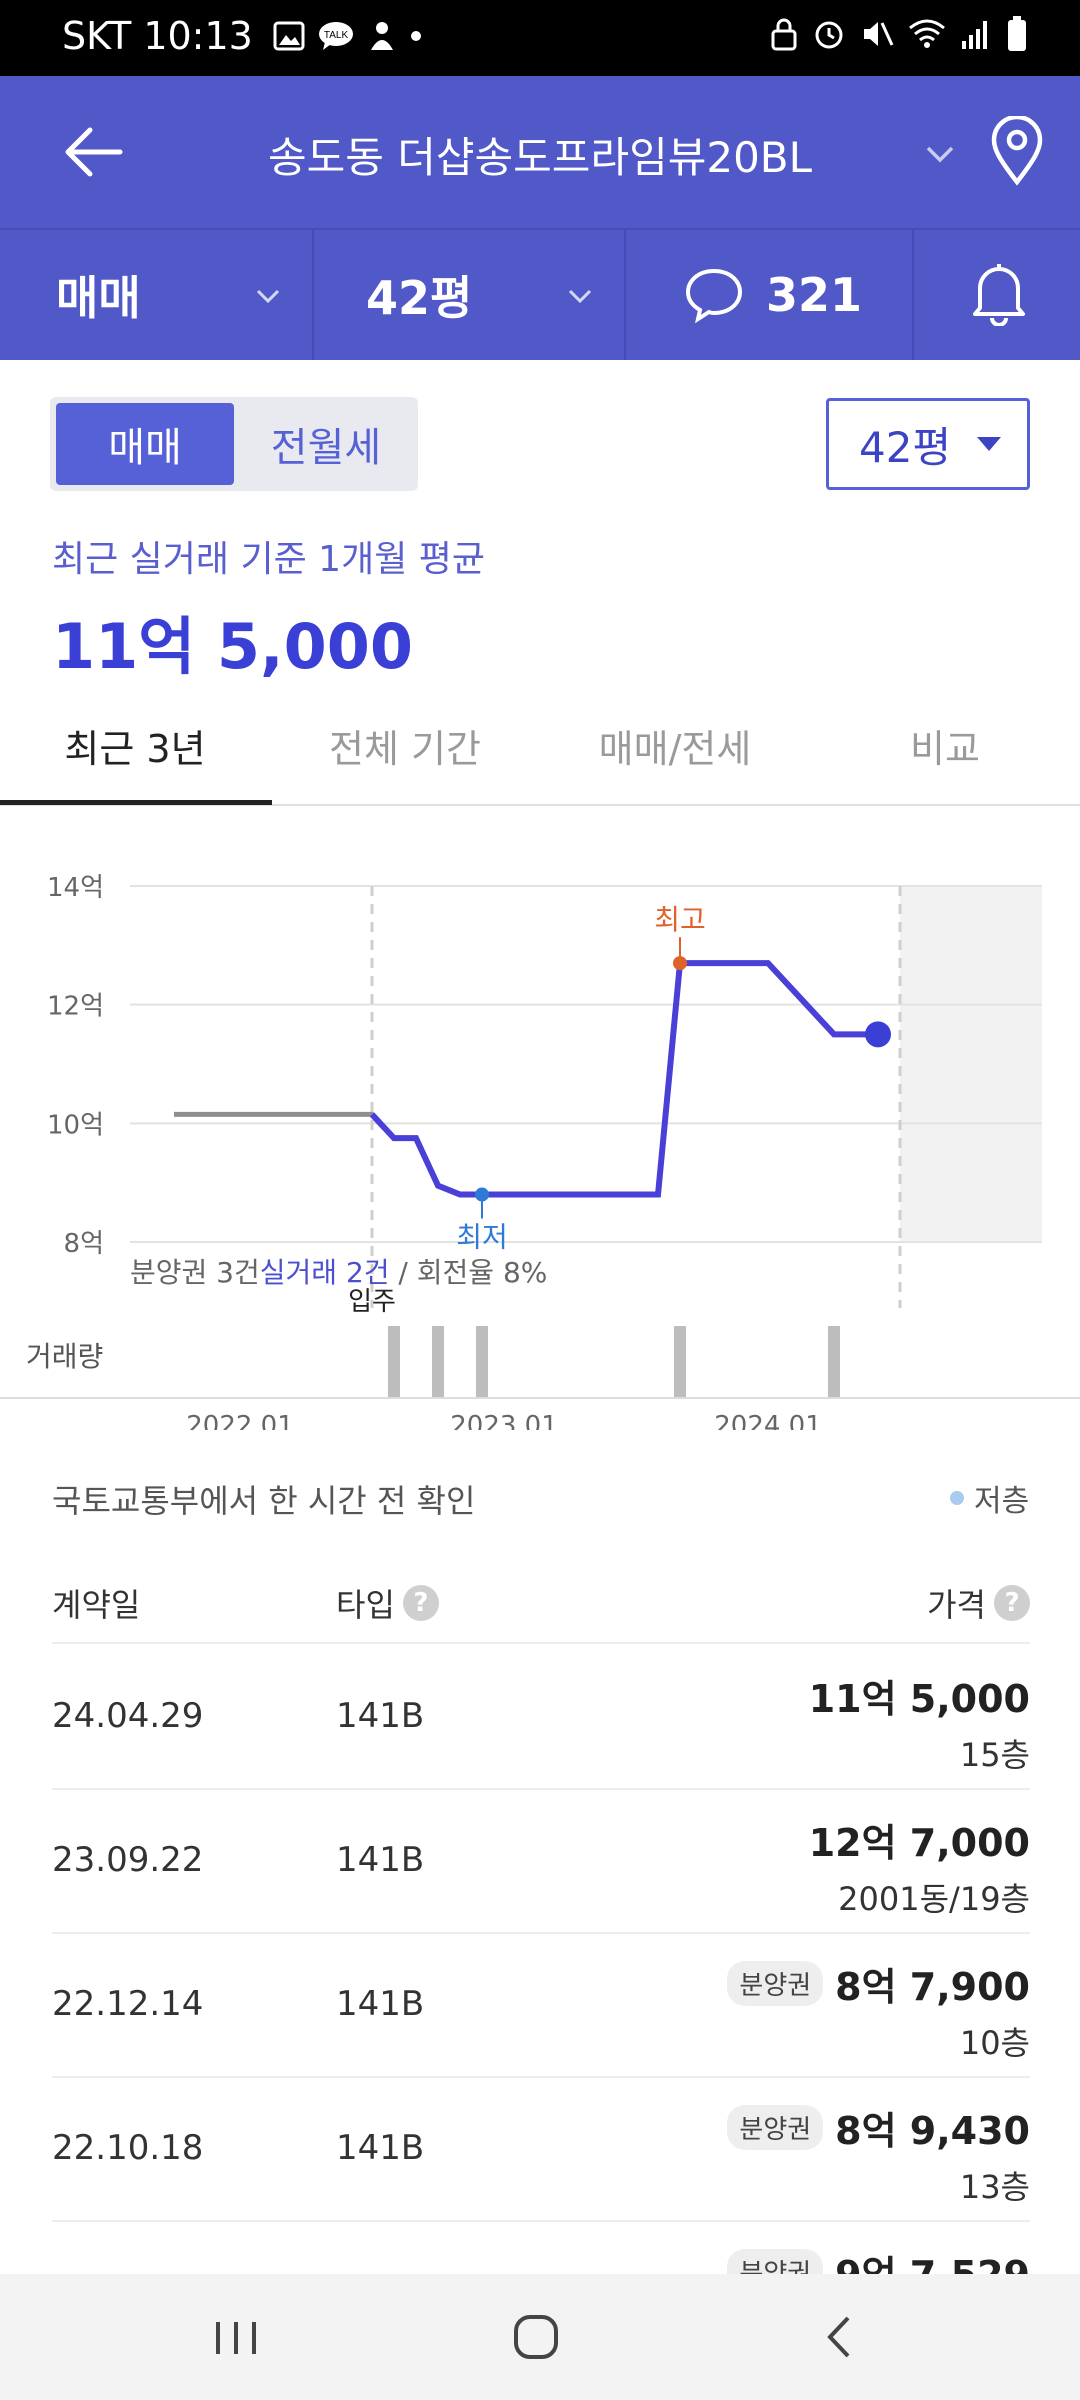  I want to click on y-axis: 14억 12억 10억 8억, so click(75, 1066).